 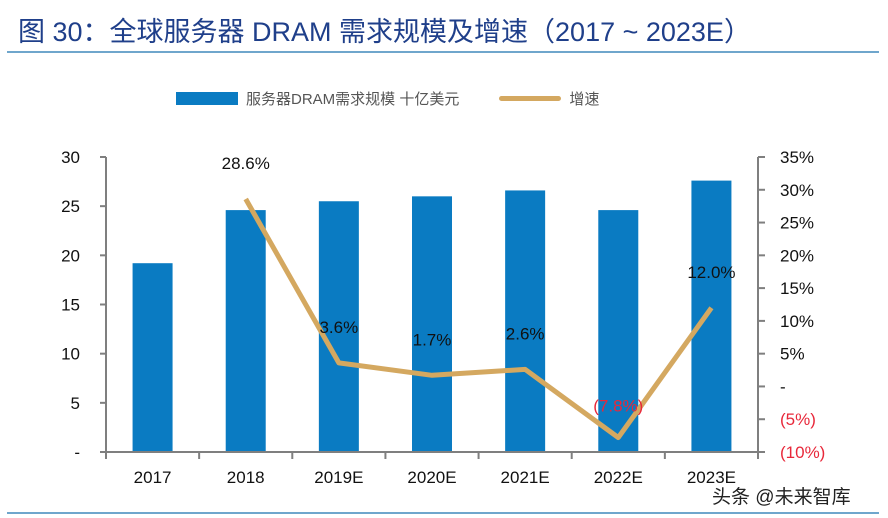 What do you see at coordinates (432, 339) in the screenshot?
I see `data-label: 1.7%` at bounding box center [432, 339].